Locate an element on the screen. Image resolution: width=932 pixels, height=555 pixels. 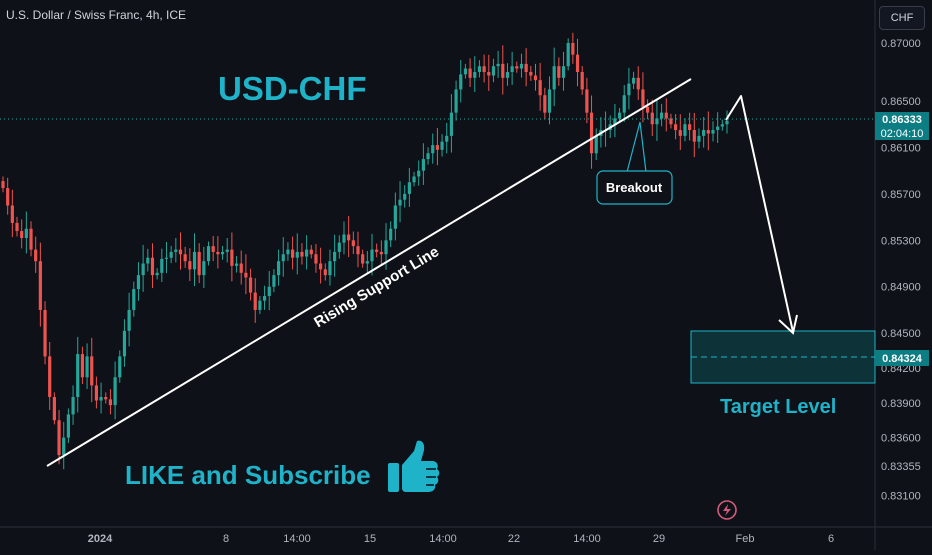
lightning-icon is located at coordinates (727, 510).